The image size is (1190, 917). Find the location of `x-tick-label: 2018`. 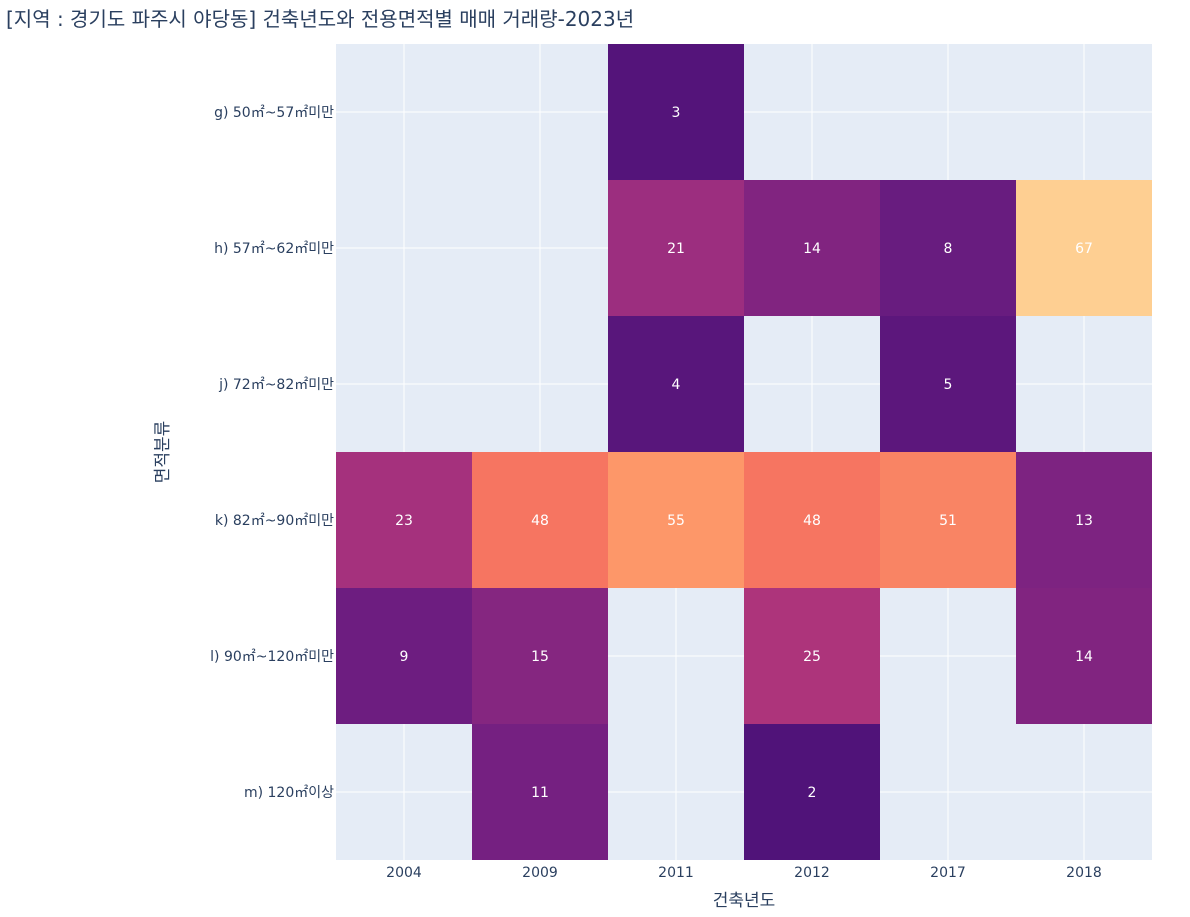

x-tick-label: 2018 is located at coordinates (1084, 873).